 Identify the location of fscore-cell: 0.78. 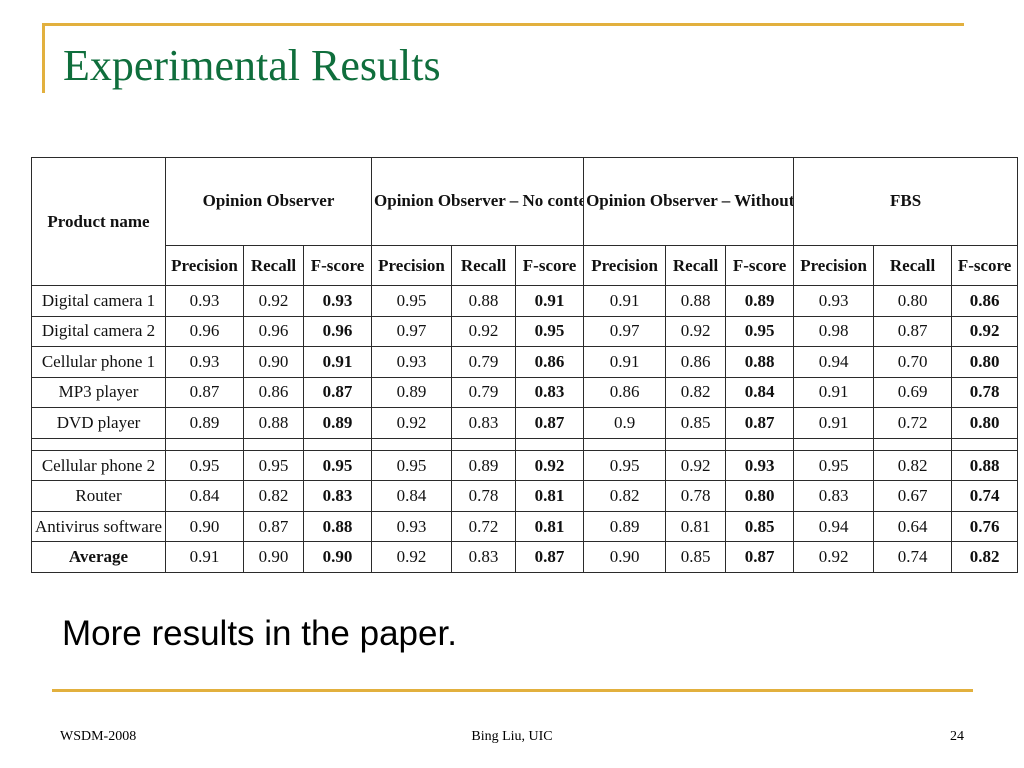
(985, 392).